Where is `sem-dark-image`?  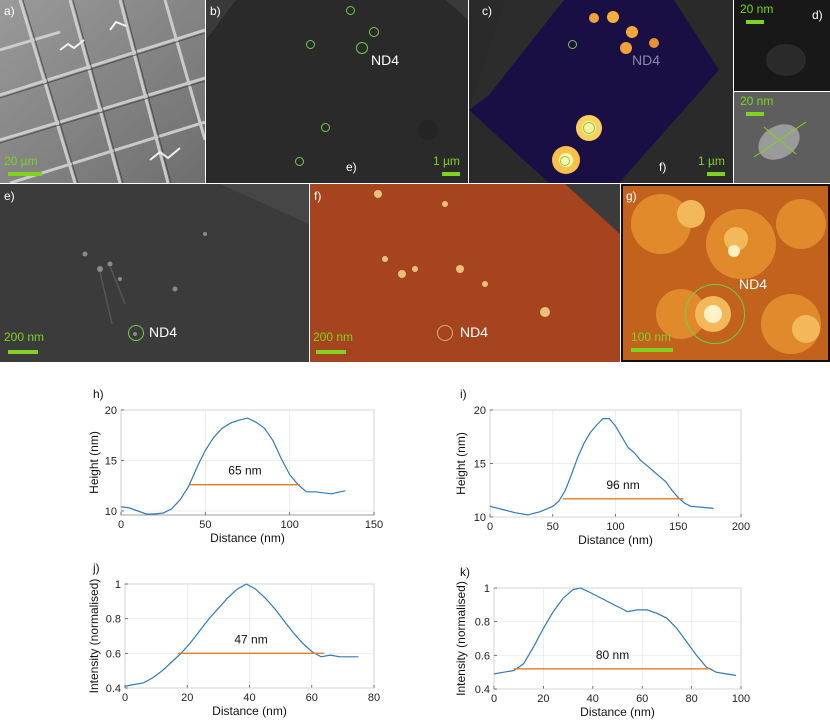
sem-dark-image is located at coordinates (337, 91).